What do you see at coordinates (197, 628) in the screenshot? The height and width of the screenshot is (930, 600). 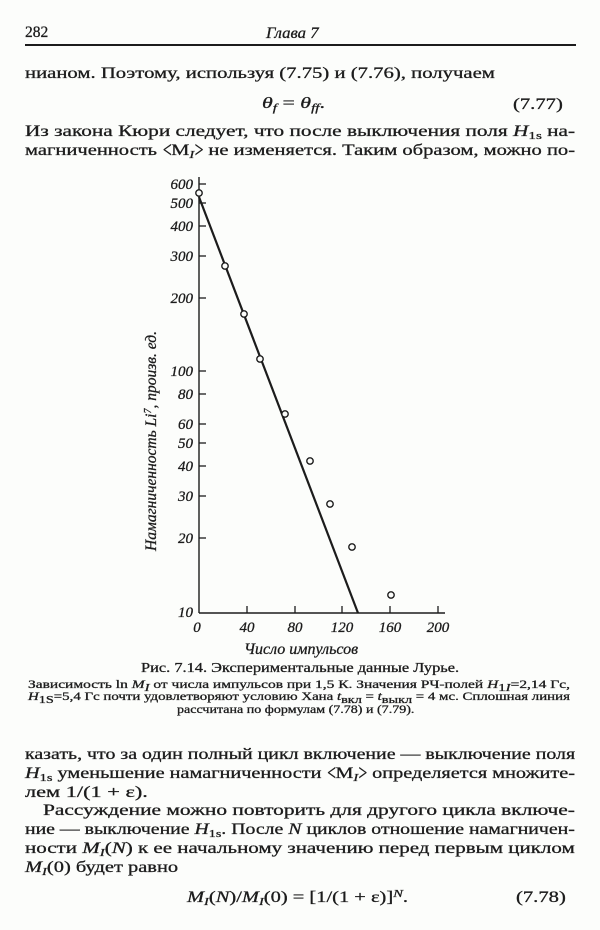 I see `svg-text: 0` at bounding box center [197, 628].